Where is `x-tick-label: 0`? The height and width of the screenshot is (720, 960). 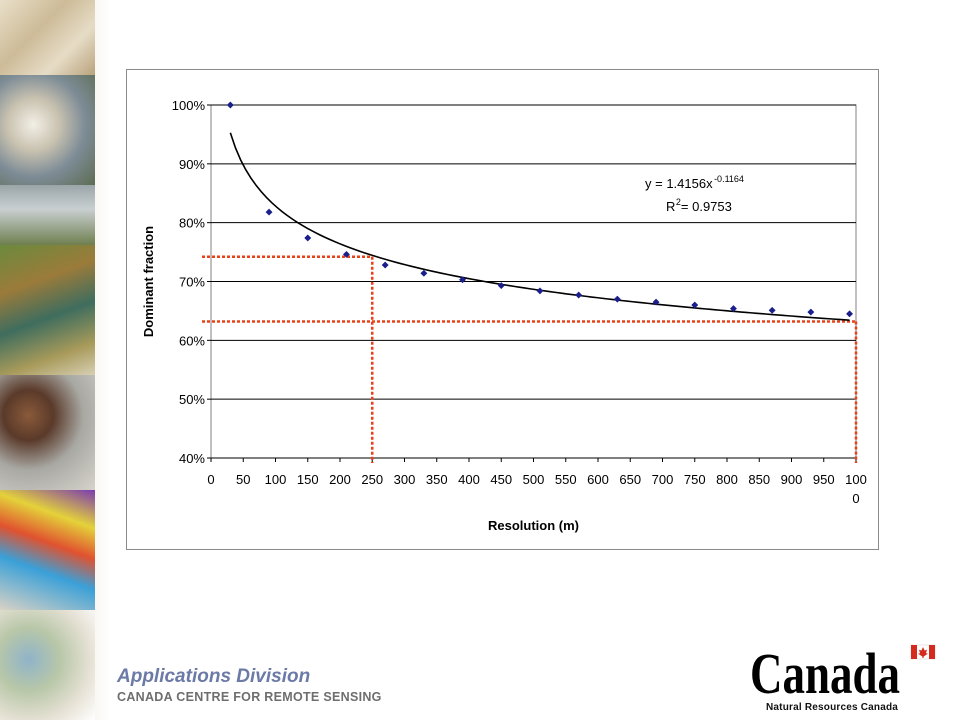 x-tick-label: 0 is located at coordinates (210, 479).